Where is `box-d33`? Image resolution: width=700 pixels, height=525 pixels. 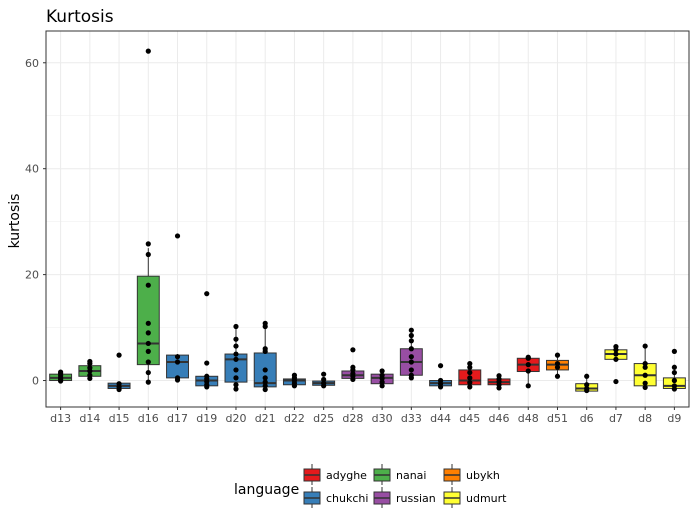
box-d33 is located at coordinates (411, 354).